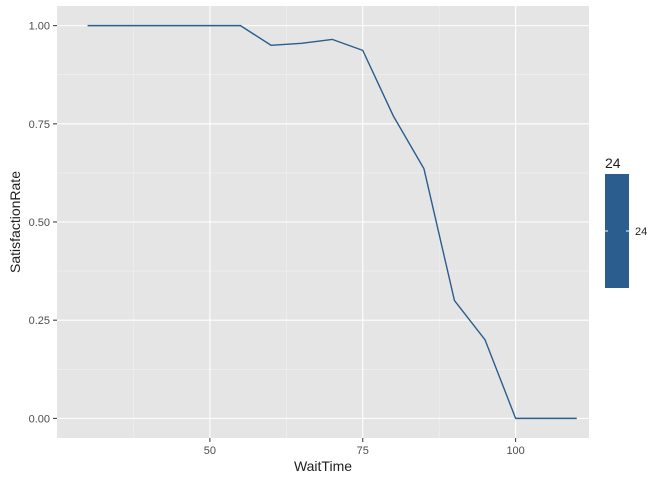 This screenshot has height=480, width=672. I want to click on legend: 24 24, so click(626, 221).